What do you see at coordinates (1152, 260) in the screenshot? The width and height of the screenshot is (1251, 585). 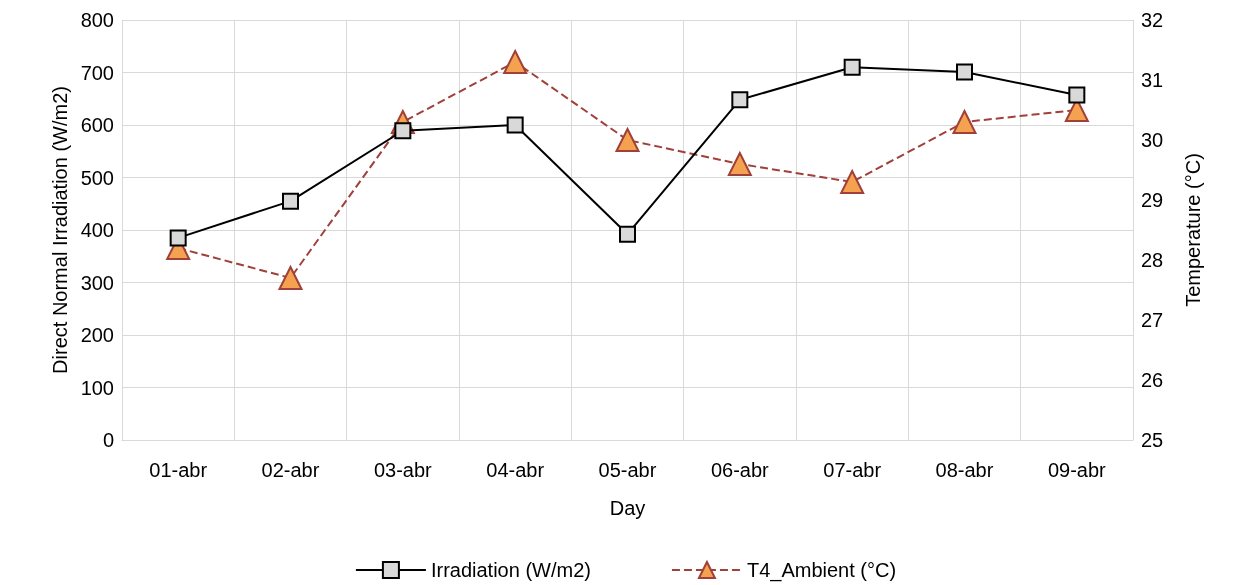 I see `y2-tick-label: 28` at bounding box center [1152, 260].